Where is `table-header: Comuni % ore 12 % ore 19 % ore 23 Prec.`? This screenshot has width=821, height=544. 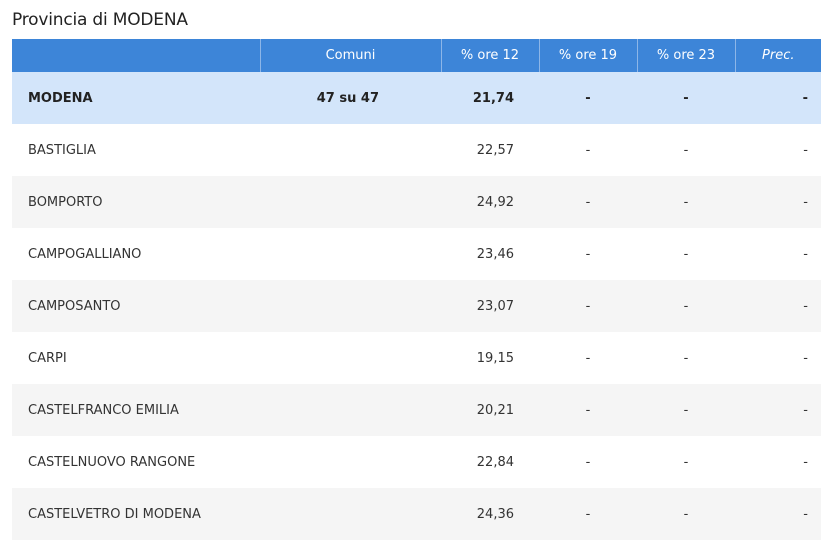
table-header: Comuni % ore 12 % ore 19 % ore 23 Prec. is located at coordinates (416, 55).